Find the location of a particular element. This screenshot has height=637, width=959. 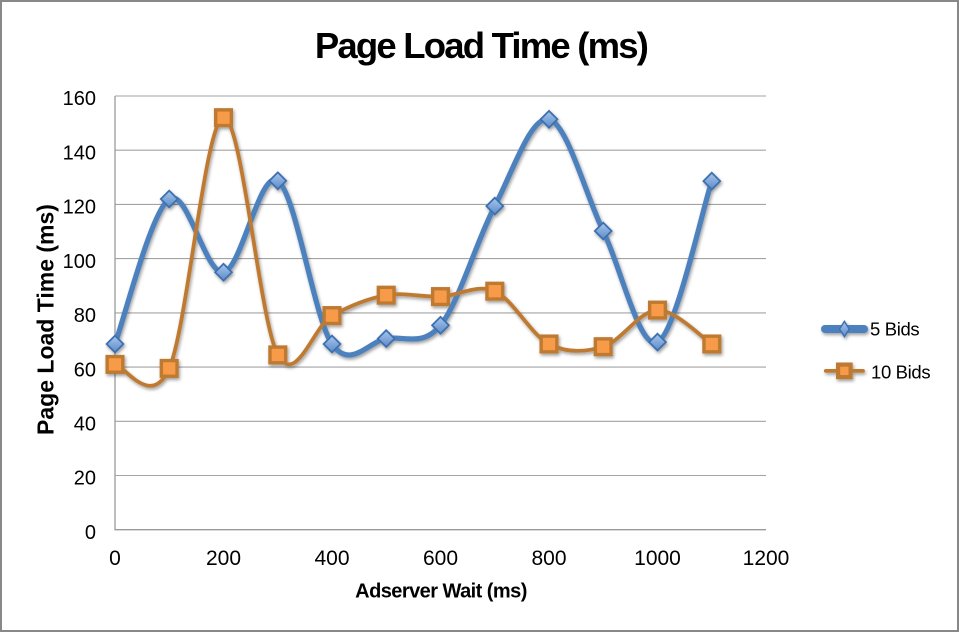

svg-text: Adserver Wait (ms) is located at coordinates (441, 592).